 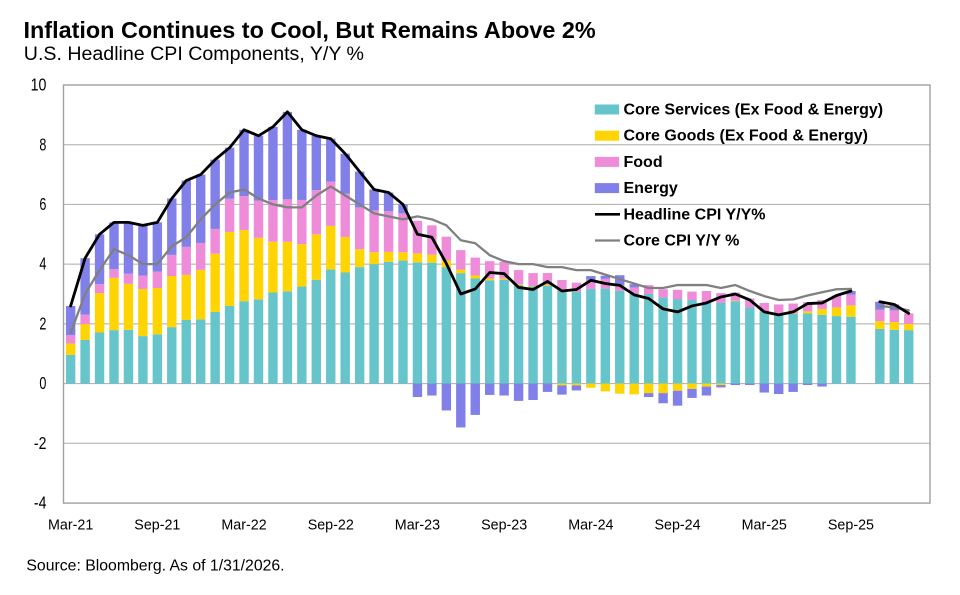 I want to click on svg-text: Sep-22, so click(x=331, y=526).